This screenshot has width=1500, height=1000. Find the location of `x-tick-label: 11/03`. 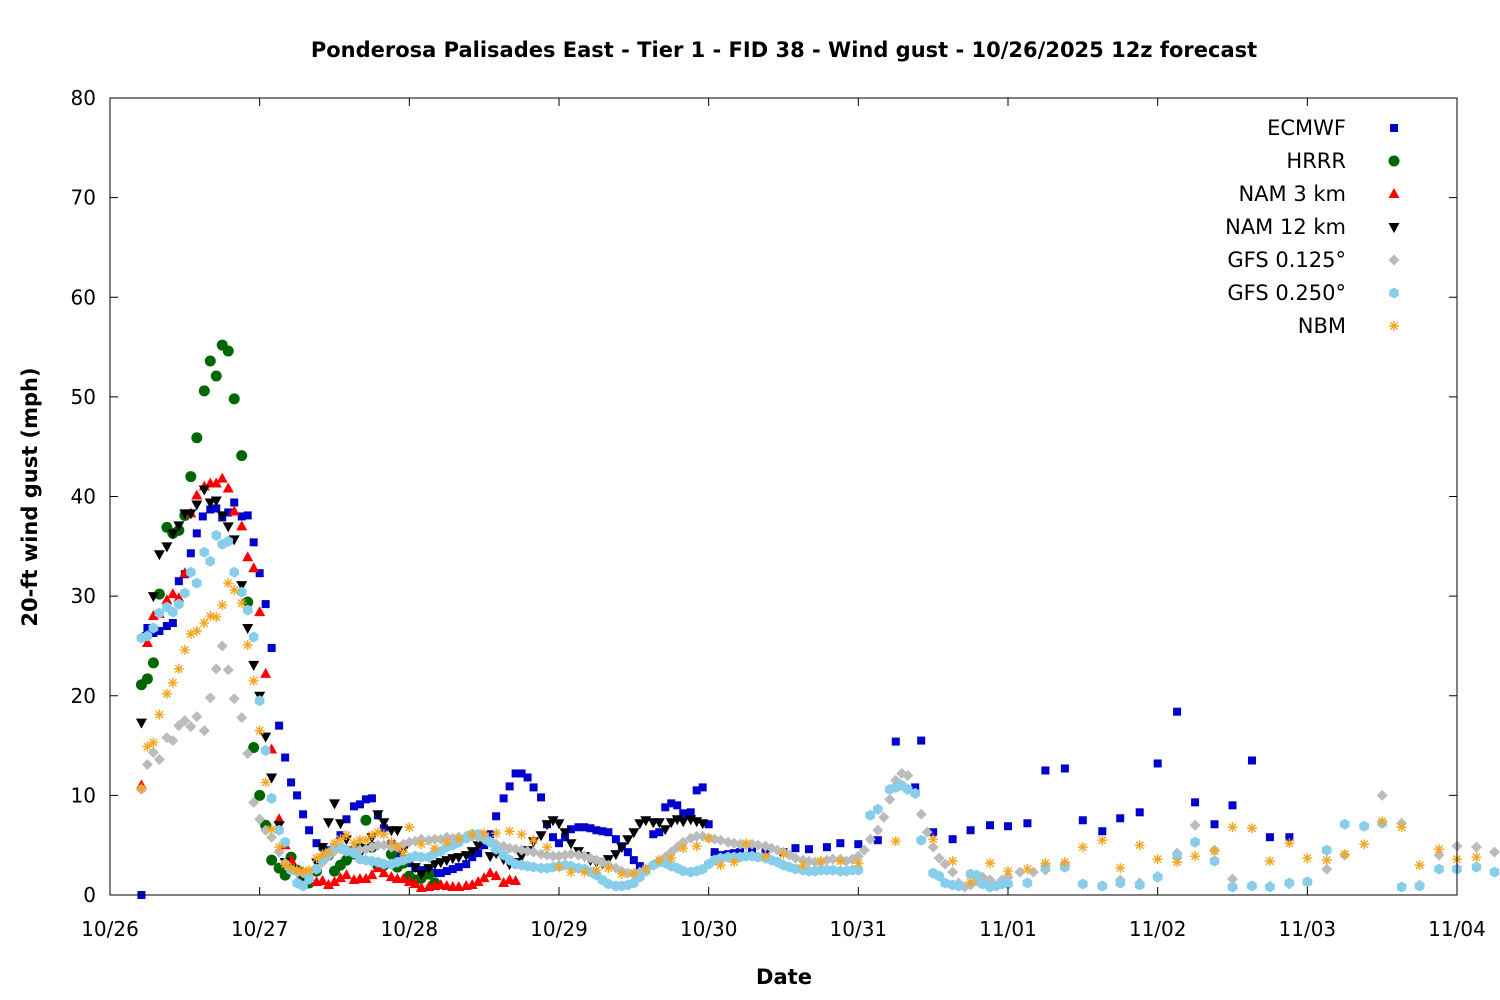

x-tick-label: 11/03 is located at coordinates (1308, 929).